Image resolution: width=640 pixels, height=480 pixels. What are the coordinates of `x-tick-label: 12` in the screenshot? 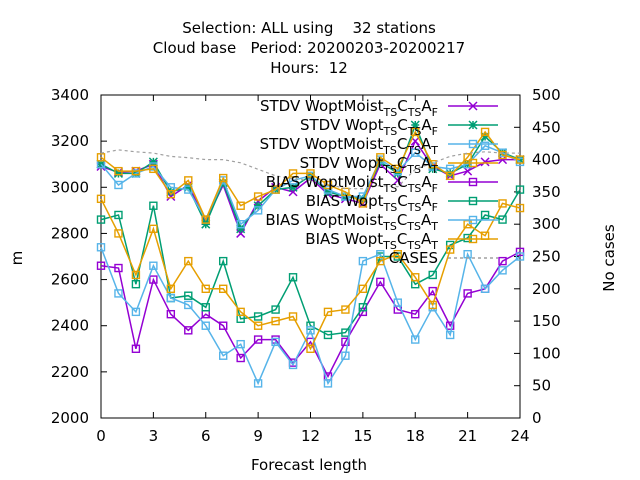 It's located at (310, 436).